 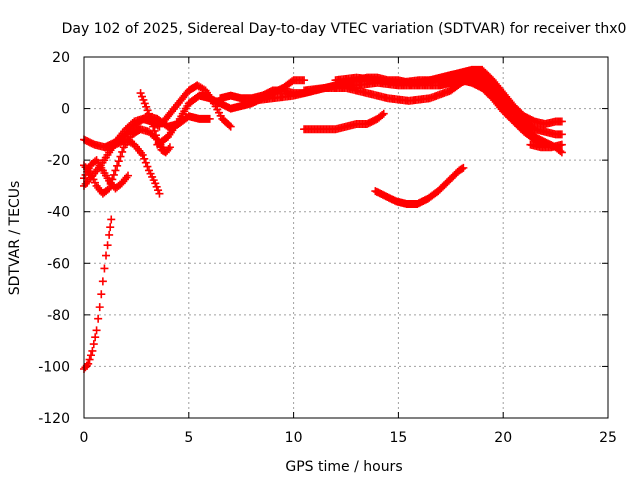 What do you see at coordinates (58, 264) in the screenshot?
I see `y-tick-label: -60` at bounding box center [58, 264].